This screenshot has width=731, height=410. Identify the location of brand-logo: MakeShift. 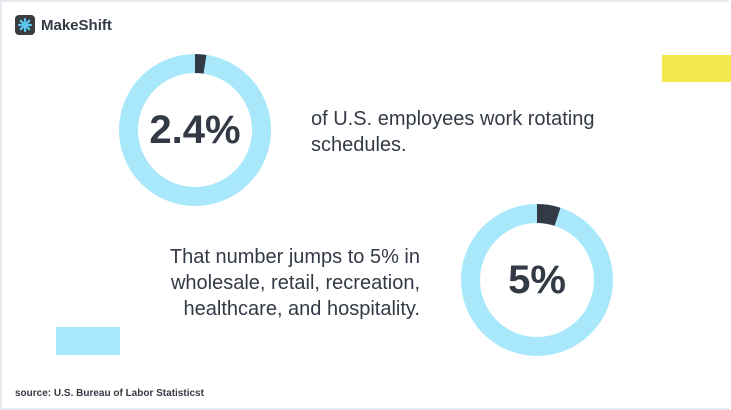
(63, 25).